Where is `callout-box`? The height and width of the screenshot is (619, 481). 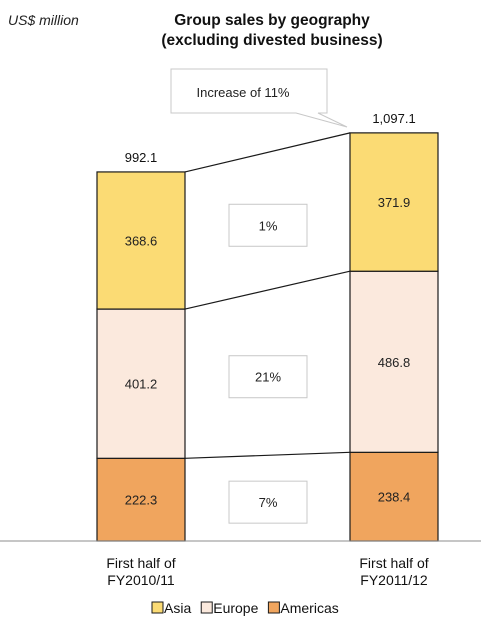 callout-box is located at coordinates (259, 98).